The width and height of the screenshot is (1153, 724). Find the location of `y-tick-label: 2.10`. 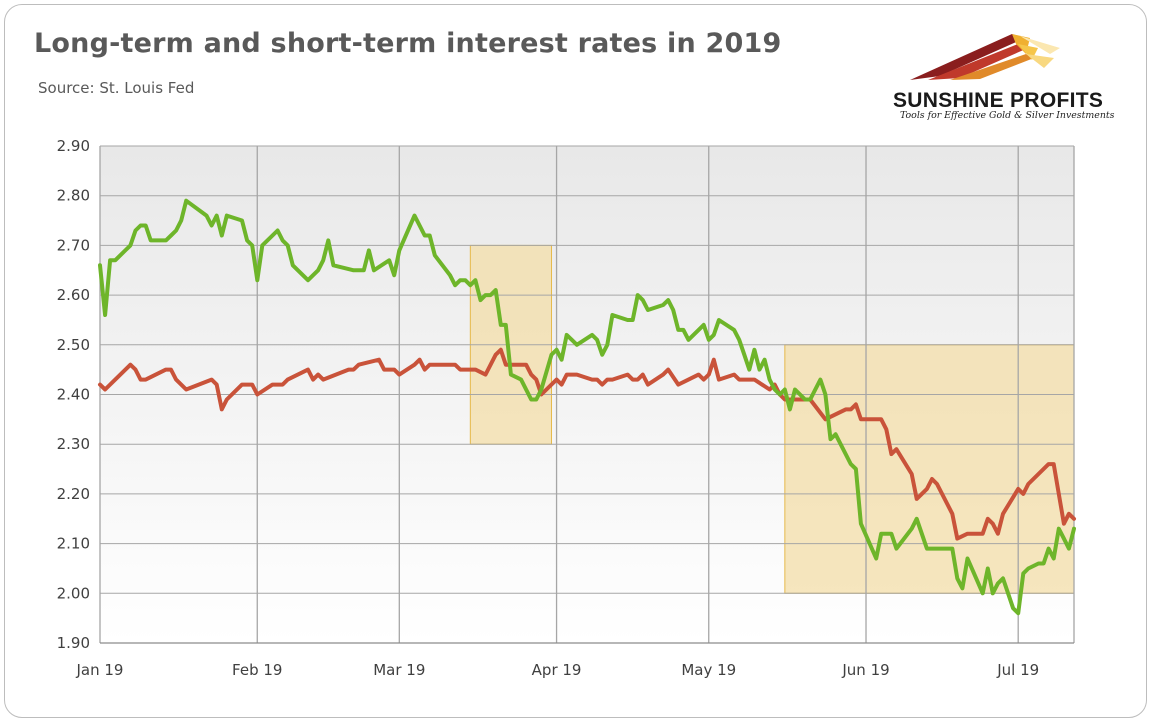

y-tick-label: 2.10 is located at coordinates (73, 544).